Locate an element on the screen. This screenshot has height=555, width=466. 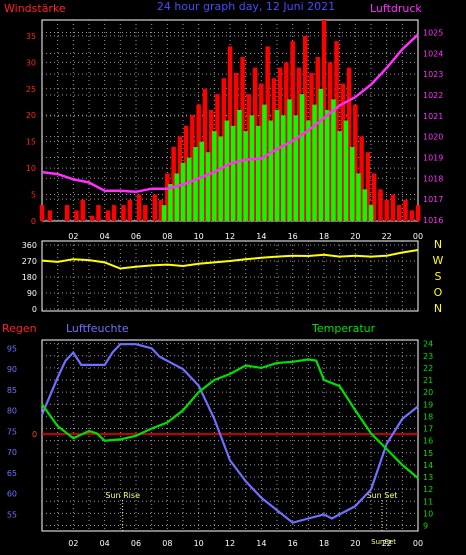
humidity-tick-label: 80 is located at coordinates (12, 411).